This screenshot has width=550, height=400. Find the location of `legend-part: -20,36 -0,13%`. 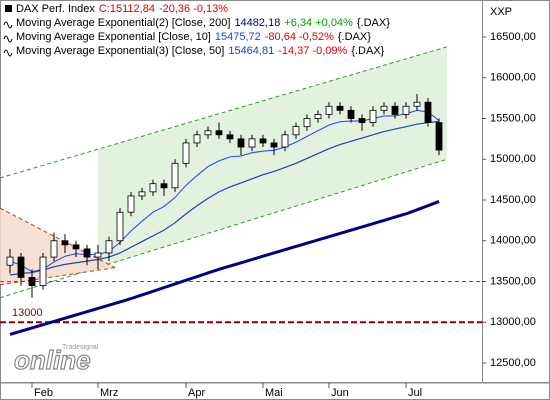

legend-part: -20,36 -0,13% is located at coordinates (193, 9).